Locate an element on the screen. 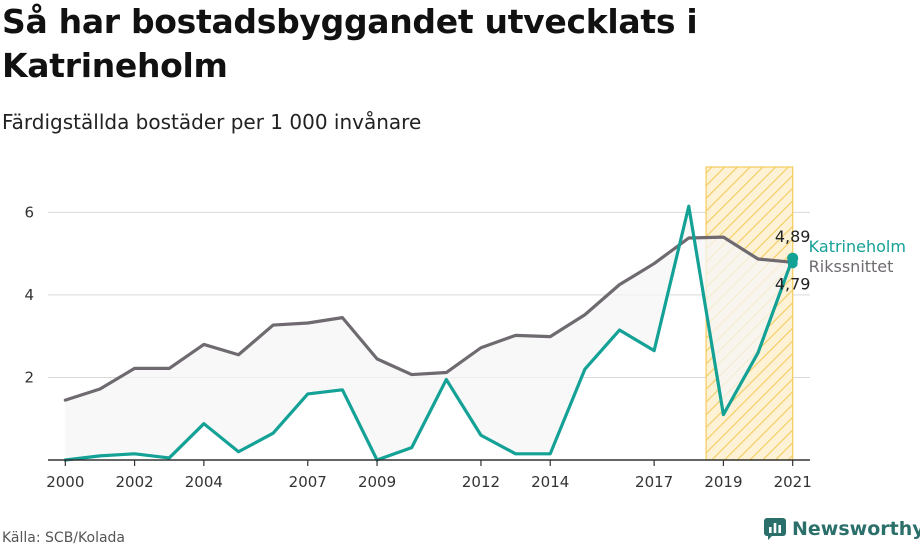 The image size is (920, 552). x-tick-label: 2017 is located at coordinates (654, 482).